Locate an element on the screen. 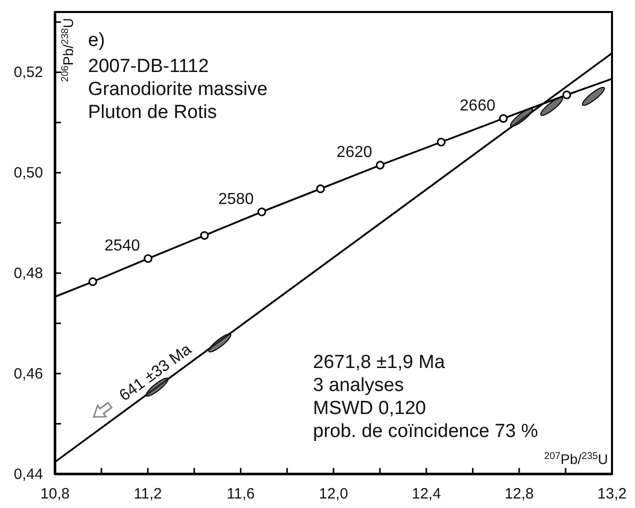  x-tick-label: 11,6 is located at coordinates (240, 494).